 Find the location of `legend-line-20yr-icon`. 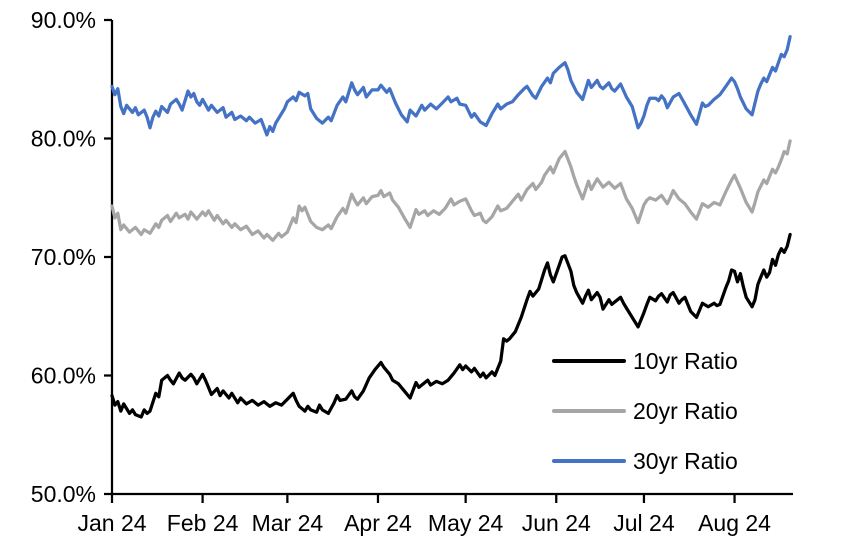

legend-line-20yr-icon is located at coordinates (589, 411).